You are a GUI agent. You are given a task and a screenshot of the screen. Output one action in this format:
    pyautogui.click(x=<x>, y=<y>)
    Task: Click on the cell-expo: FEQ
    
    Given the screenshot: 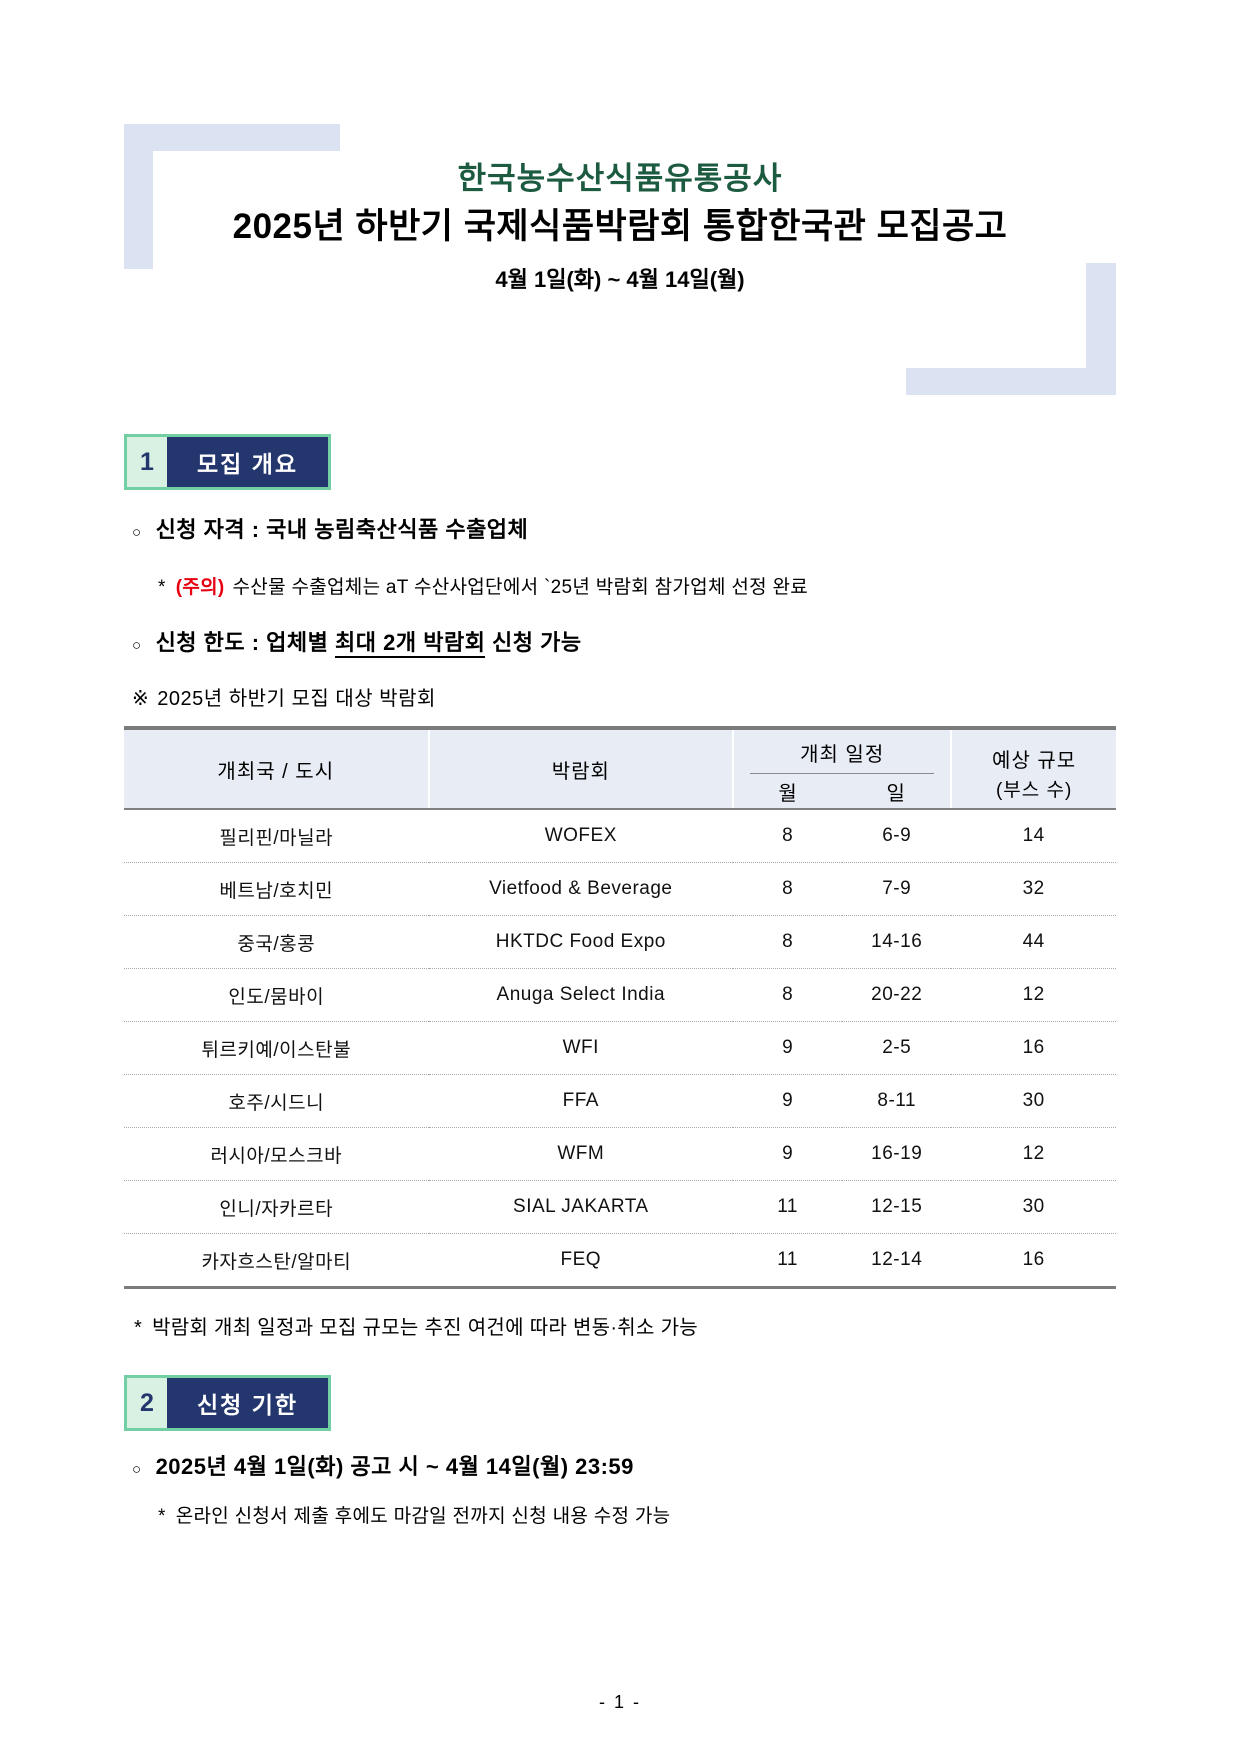 What is the action you would take?
    pyautogui.click(x=581, y=1260)
    